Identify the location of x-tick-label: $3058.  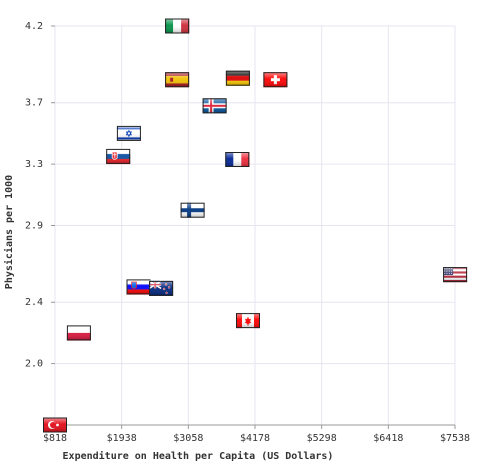
(188, 438).